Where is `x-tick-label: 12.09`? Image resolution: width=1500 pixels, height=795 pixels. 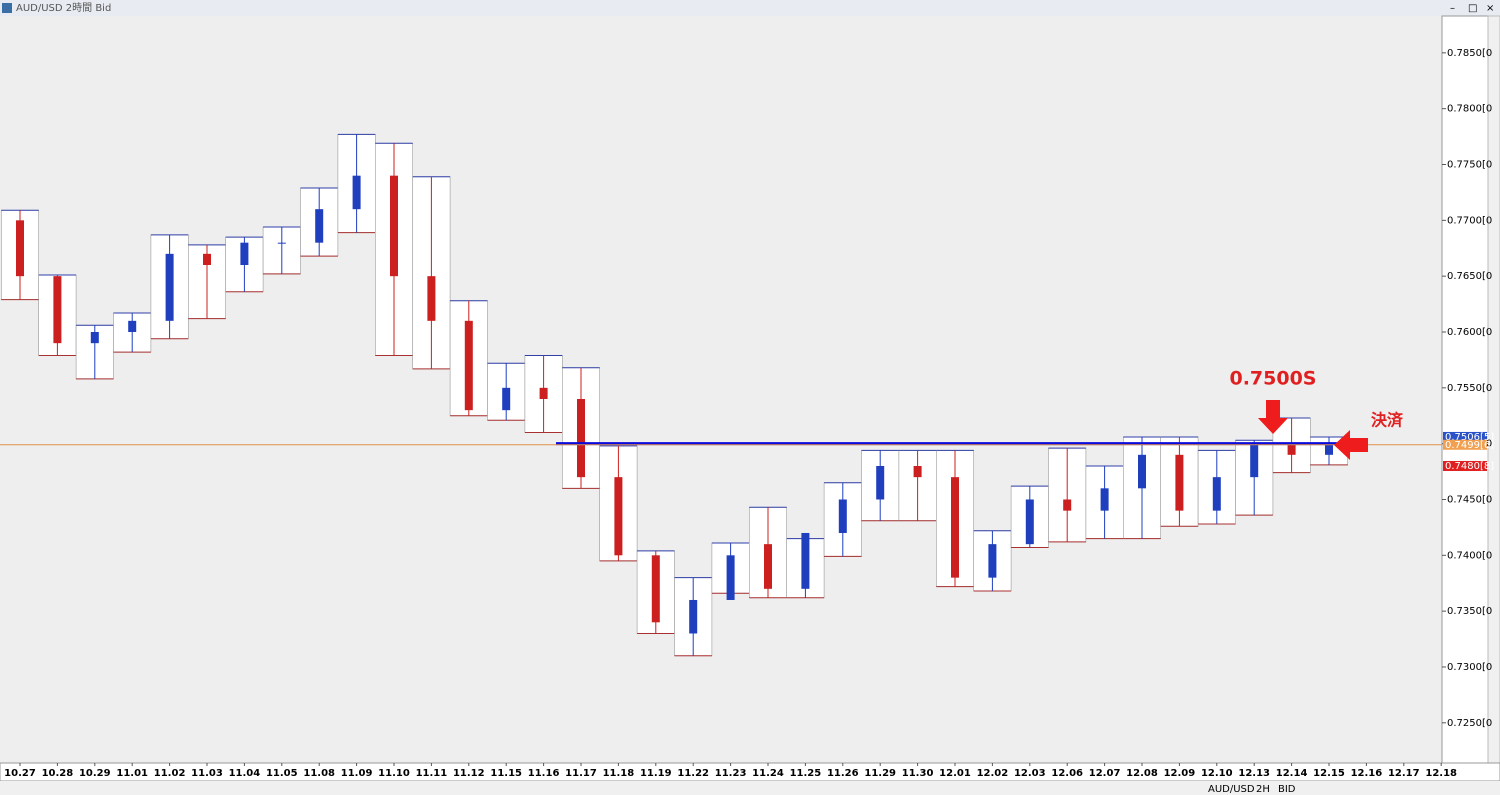 x-tick-label: 12.09 is located at coordinates (1180, 773).